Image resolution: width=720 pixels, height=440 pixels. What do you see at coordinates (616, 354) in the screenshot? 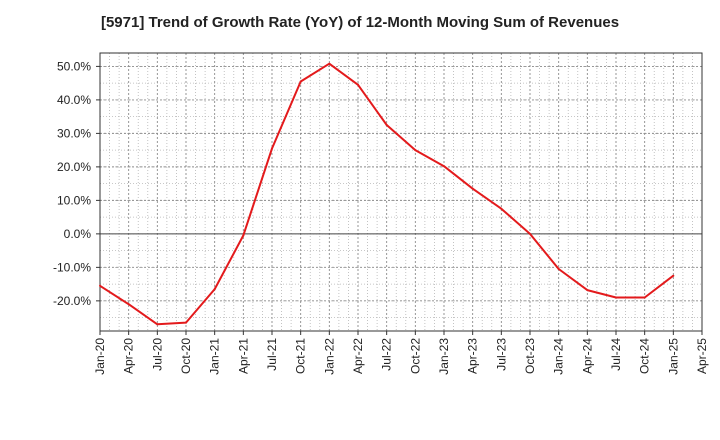
I see `x-tick-label: Jul-24` at bounding box center [616, 354].